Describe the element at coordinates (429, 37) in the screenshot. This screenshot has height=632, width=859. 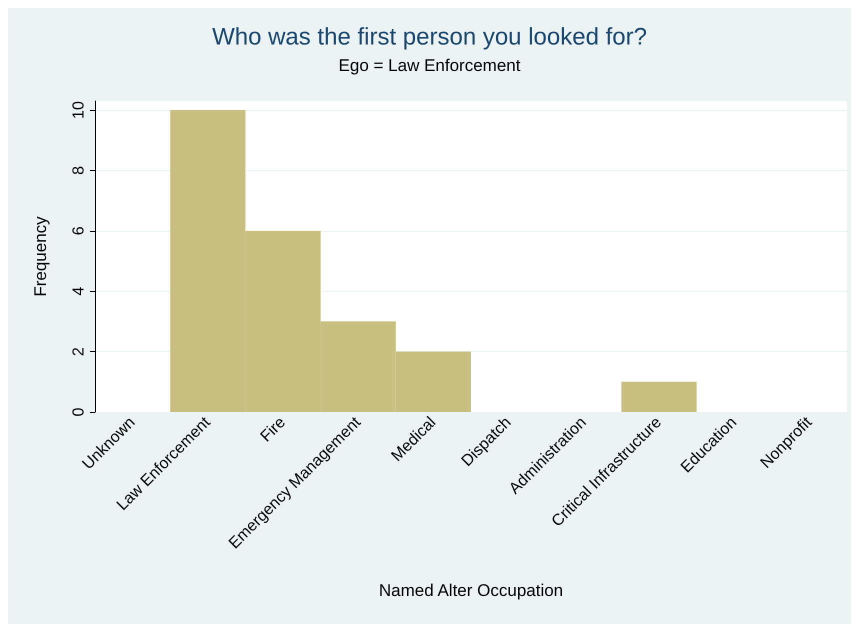
I see `chart-title: Who was the first person you looked for?` at that location.